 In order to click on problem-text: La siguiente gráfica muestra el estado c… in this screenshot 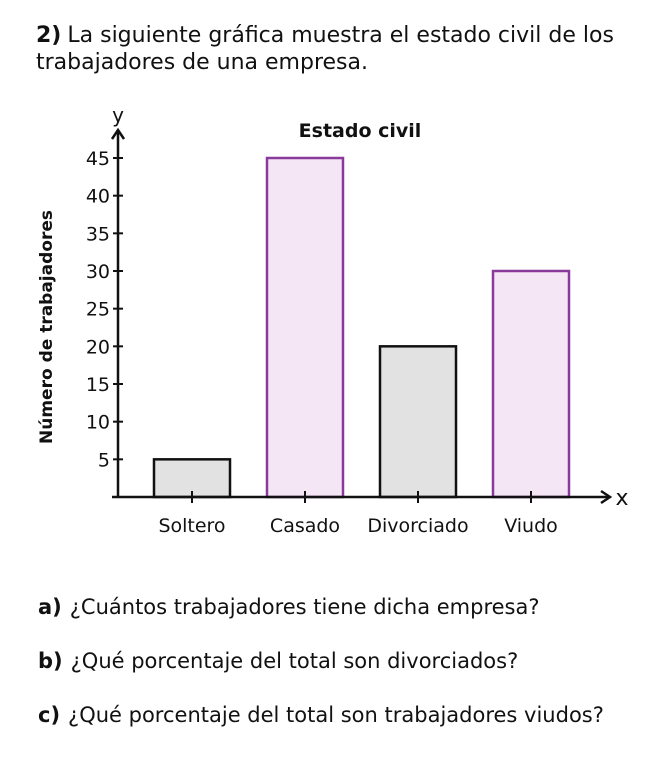, I will do `click(325, 49)`.